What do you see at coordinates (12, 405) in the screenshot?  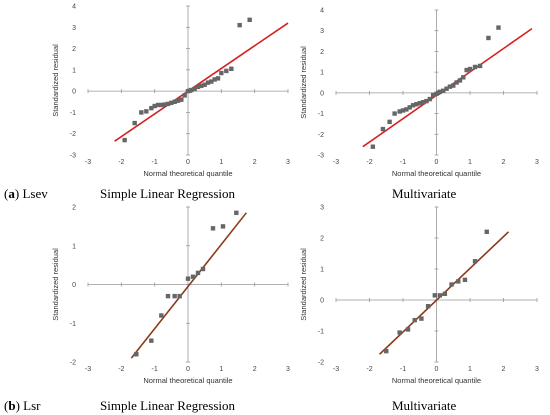 I see `row-letter-b: b` at bounding box center [12, 405].